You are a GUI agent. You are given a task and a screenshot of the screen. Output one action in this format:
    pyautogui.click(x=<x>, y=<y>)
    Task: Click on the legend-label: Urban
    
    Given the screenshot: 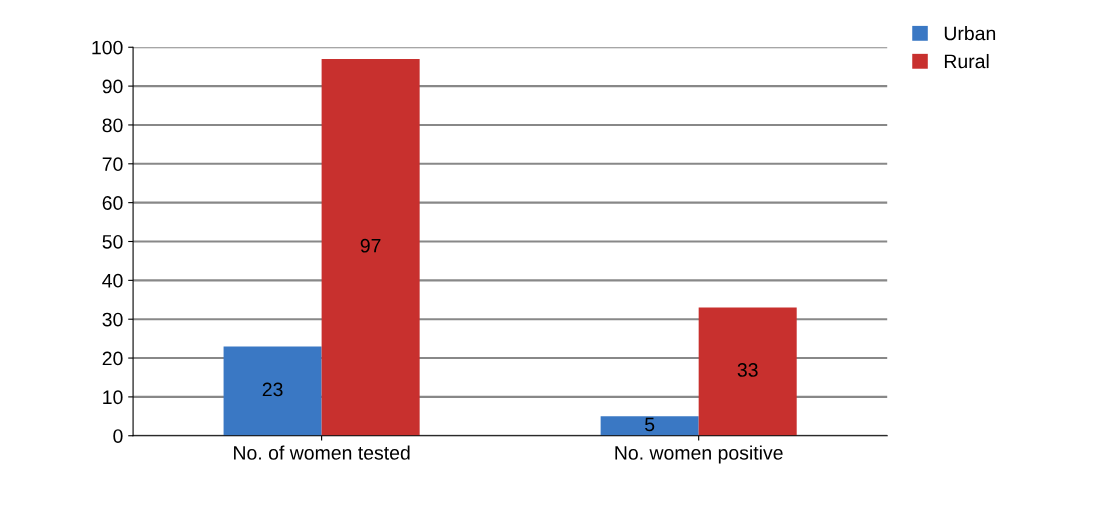 What is the action you would take?
    pyautogui.click(x=970, y=33)
    